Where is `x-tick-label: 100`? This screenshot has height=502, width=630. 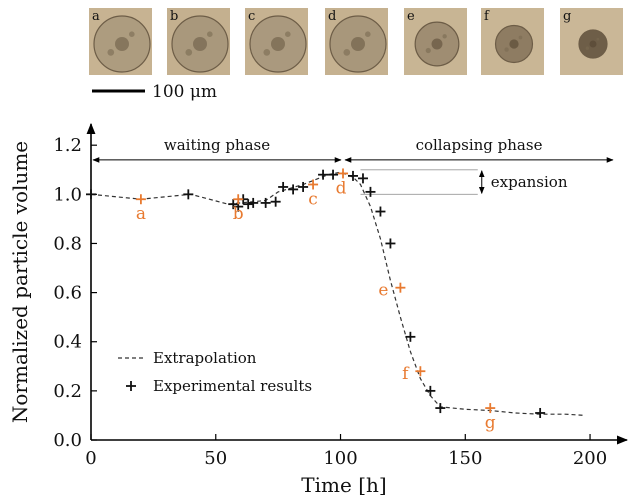
x-tick-label: 100 is located at coordinates (340, 458).